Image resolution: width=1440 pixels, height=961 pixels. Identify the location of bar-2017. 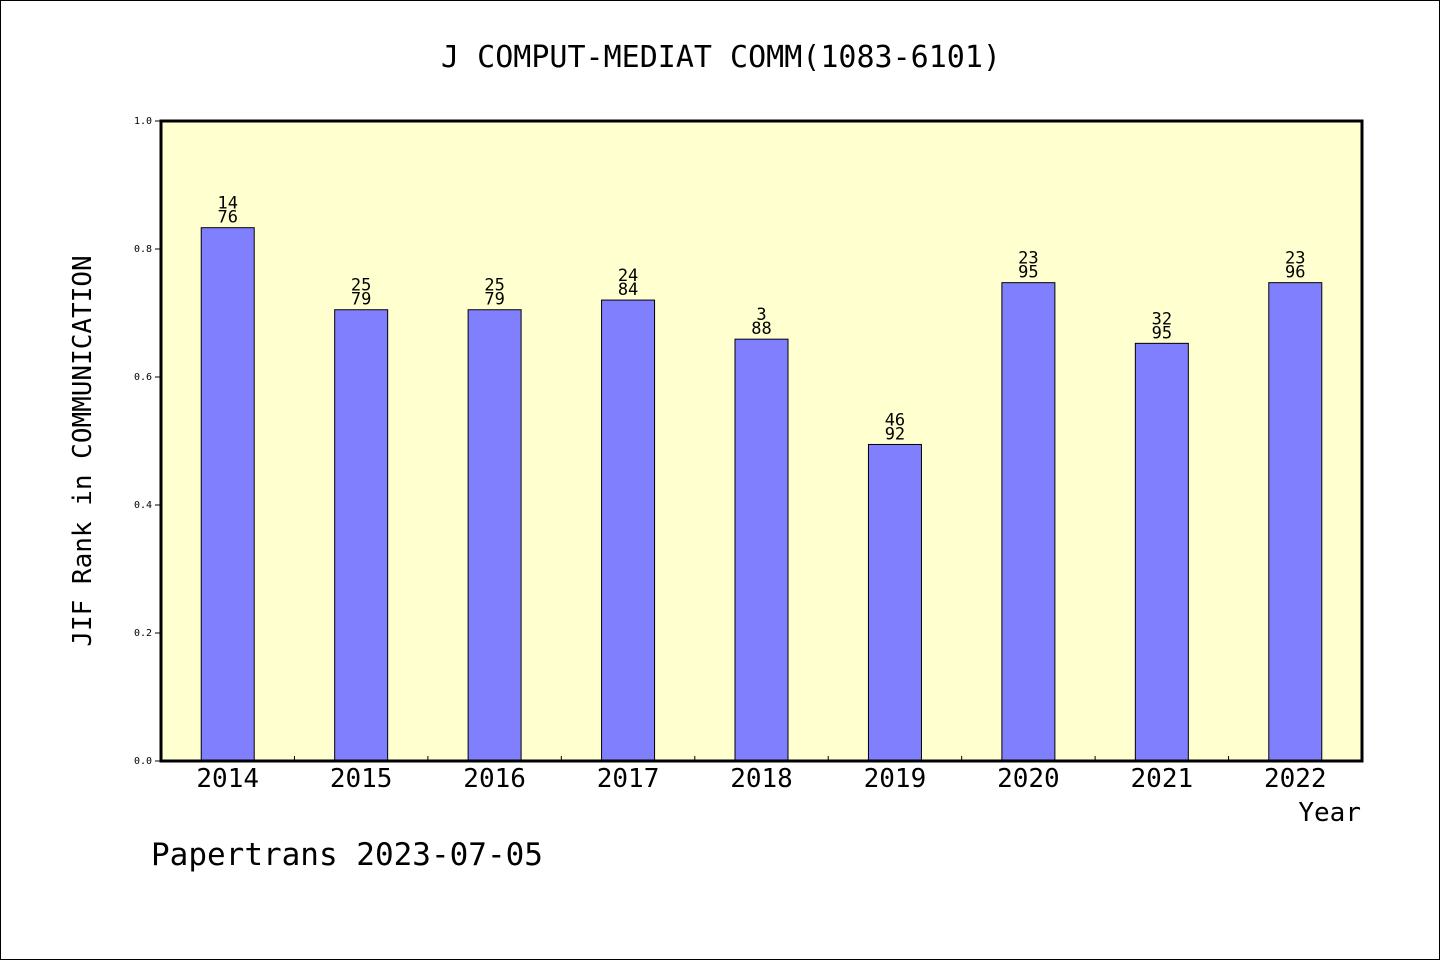
(628, 530).